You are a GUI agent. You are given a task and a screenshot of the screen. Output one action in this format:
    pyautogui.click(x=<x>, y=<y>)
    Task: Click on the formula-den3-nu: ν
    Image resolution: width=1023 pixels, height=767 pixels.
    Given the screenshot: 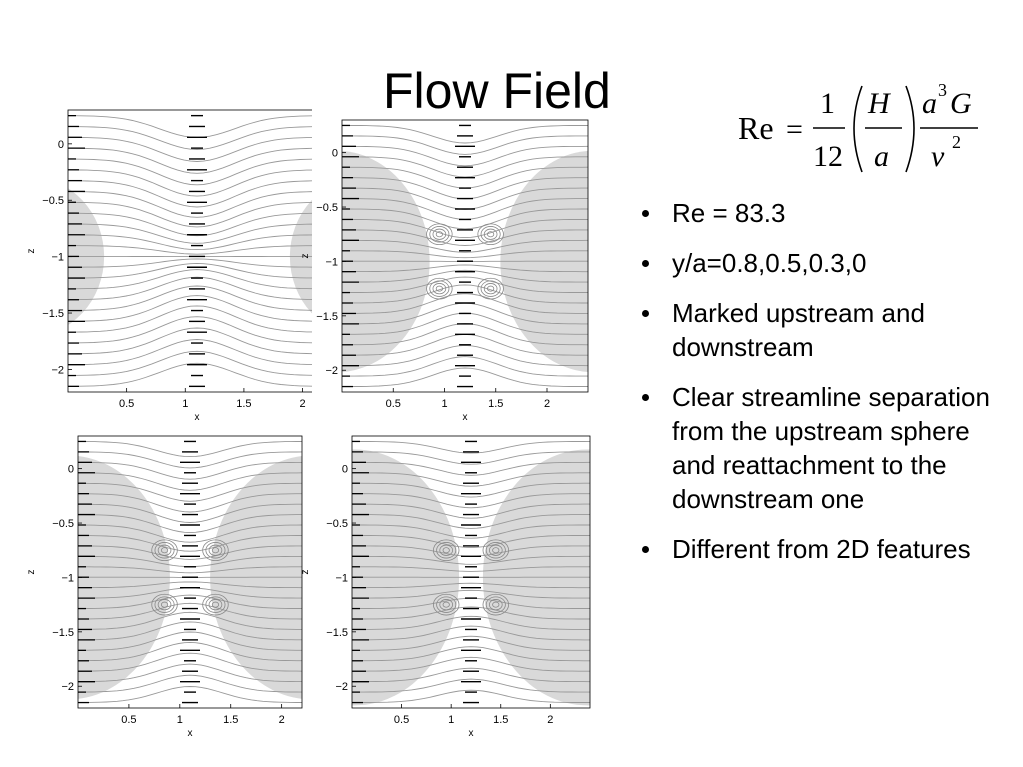 What is the action you would take?
    pyautogui.click(x=938, y=156)
    